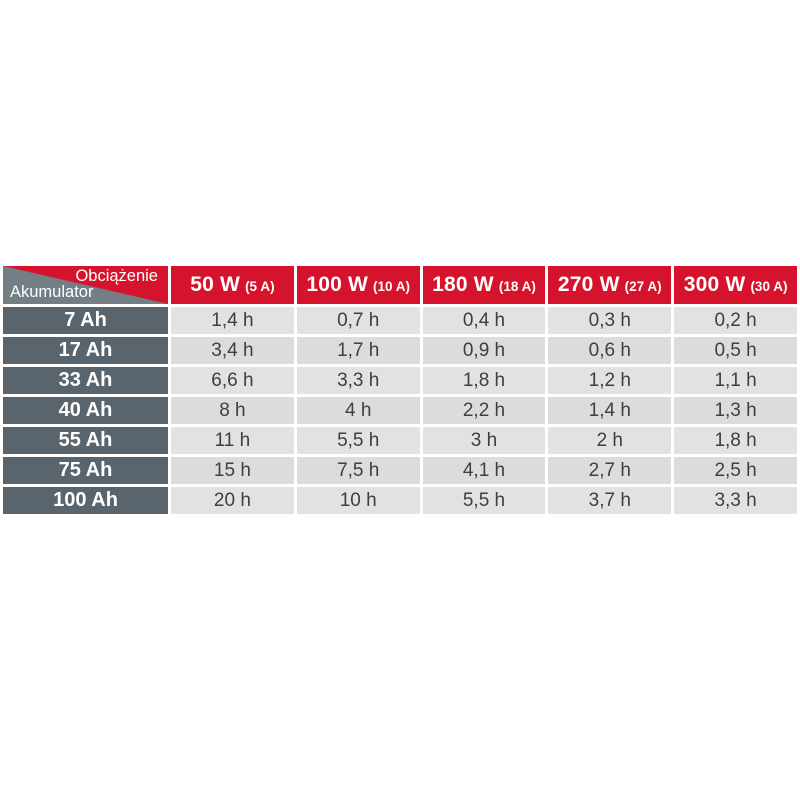 Image resolution: width=800 pixels, height=800 pixels. Describe the element at coordinates (610, 500) in the screenshot. I see `runtime-cell: 3,7 h` at that location.